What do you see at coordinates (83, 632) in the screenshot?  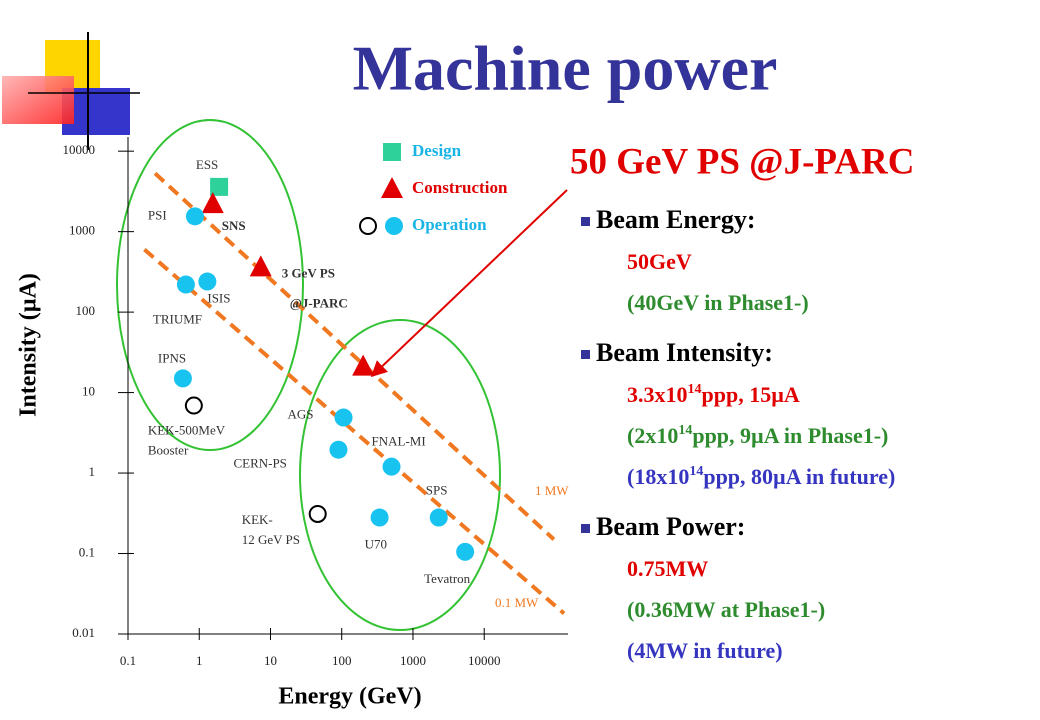 I see `y-tick-label: 0.01` at bounding box center [83, 632].